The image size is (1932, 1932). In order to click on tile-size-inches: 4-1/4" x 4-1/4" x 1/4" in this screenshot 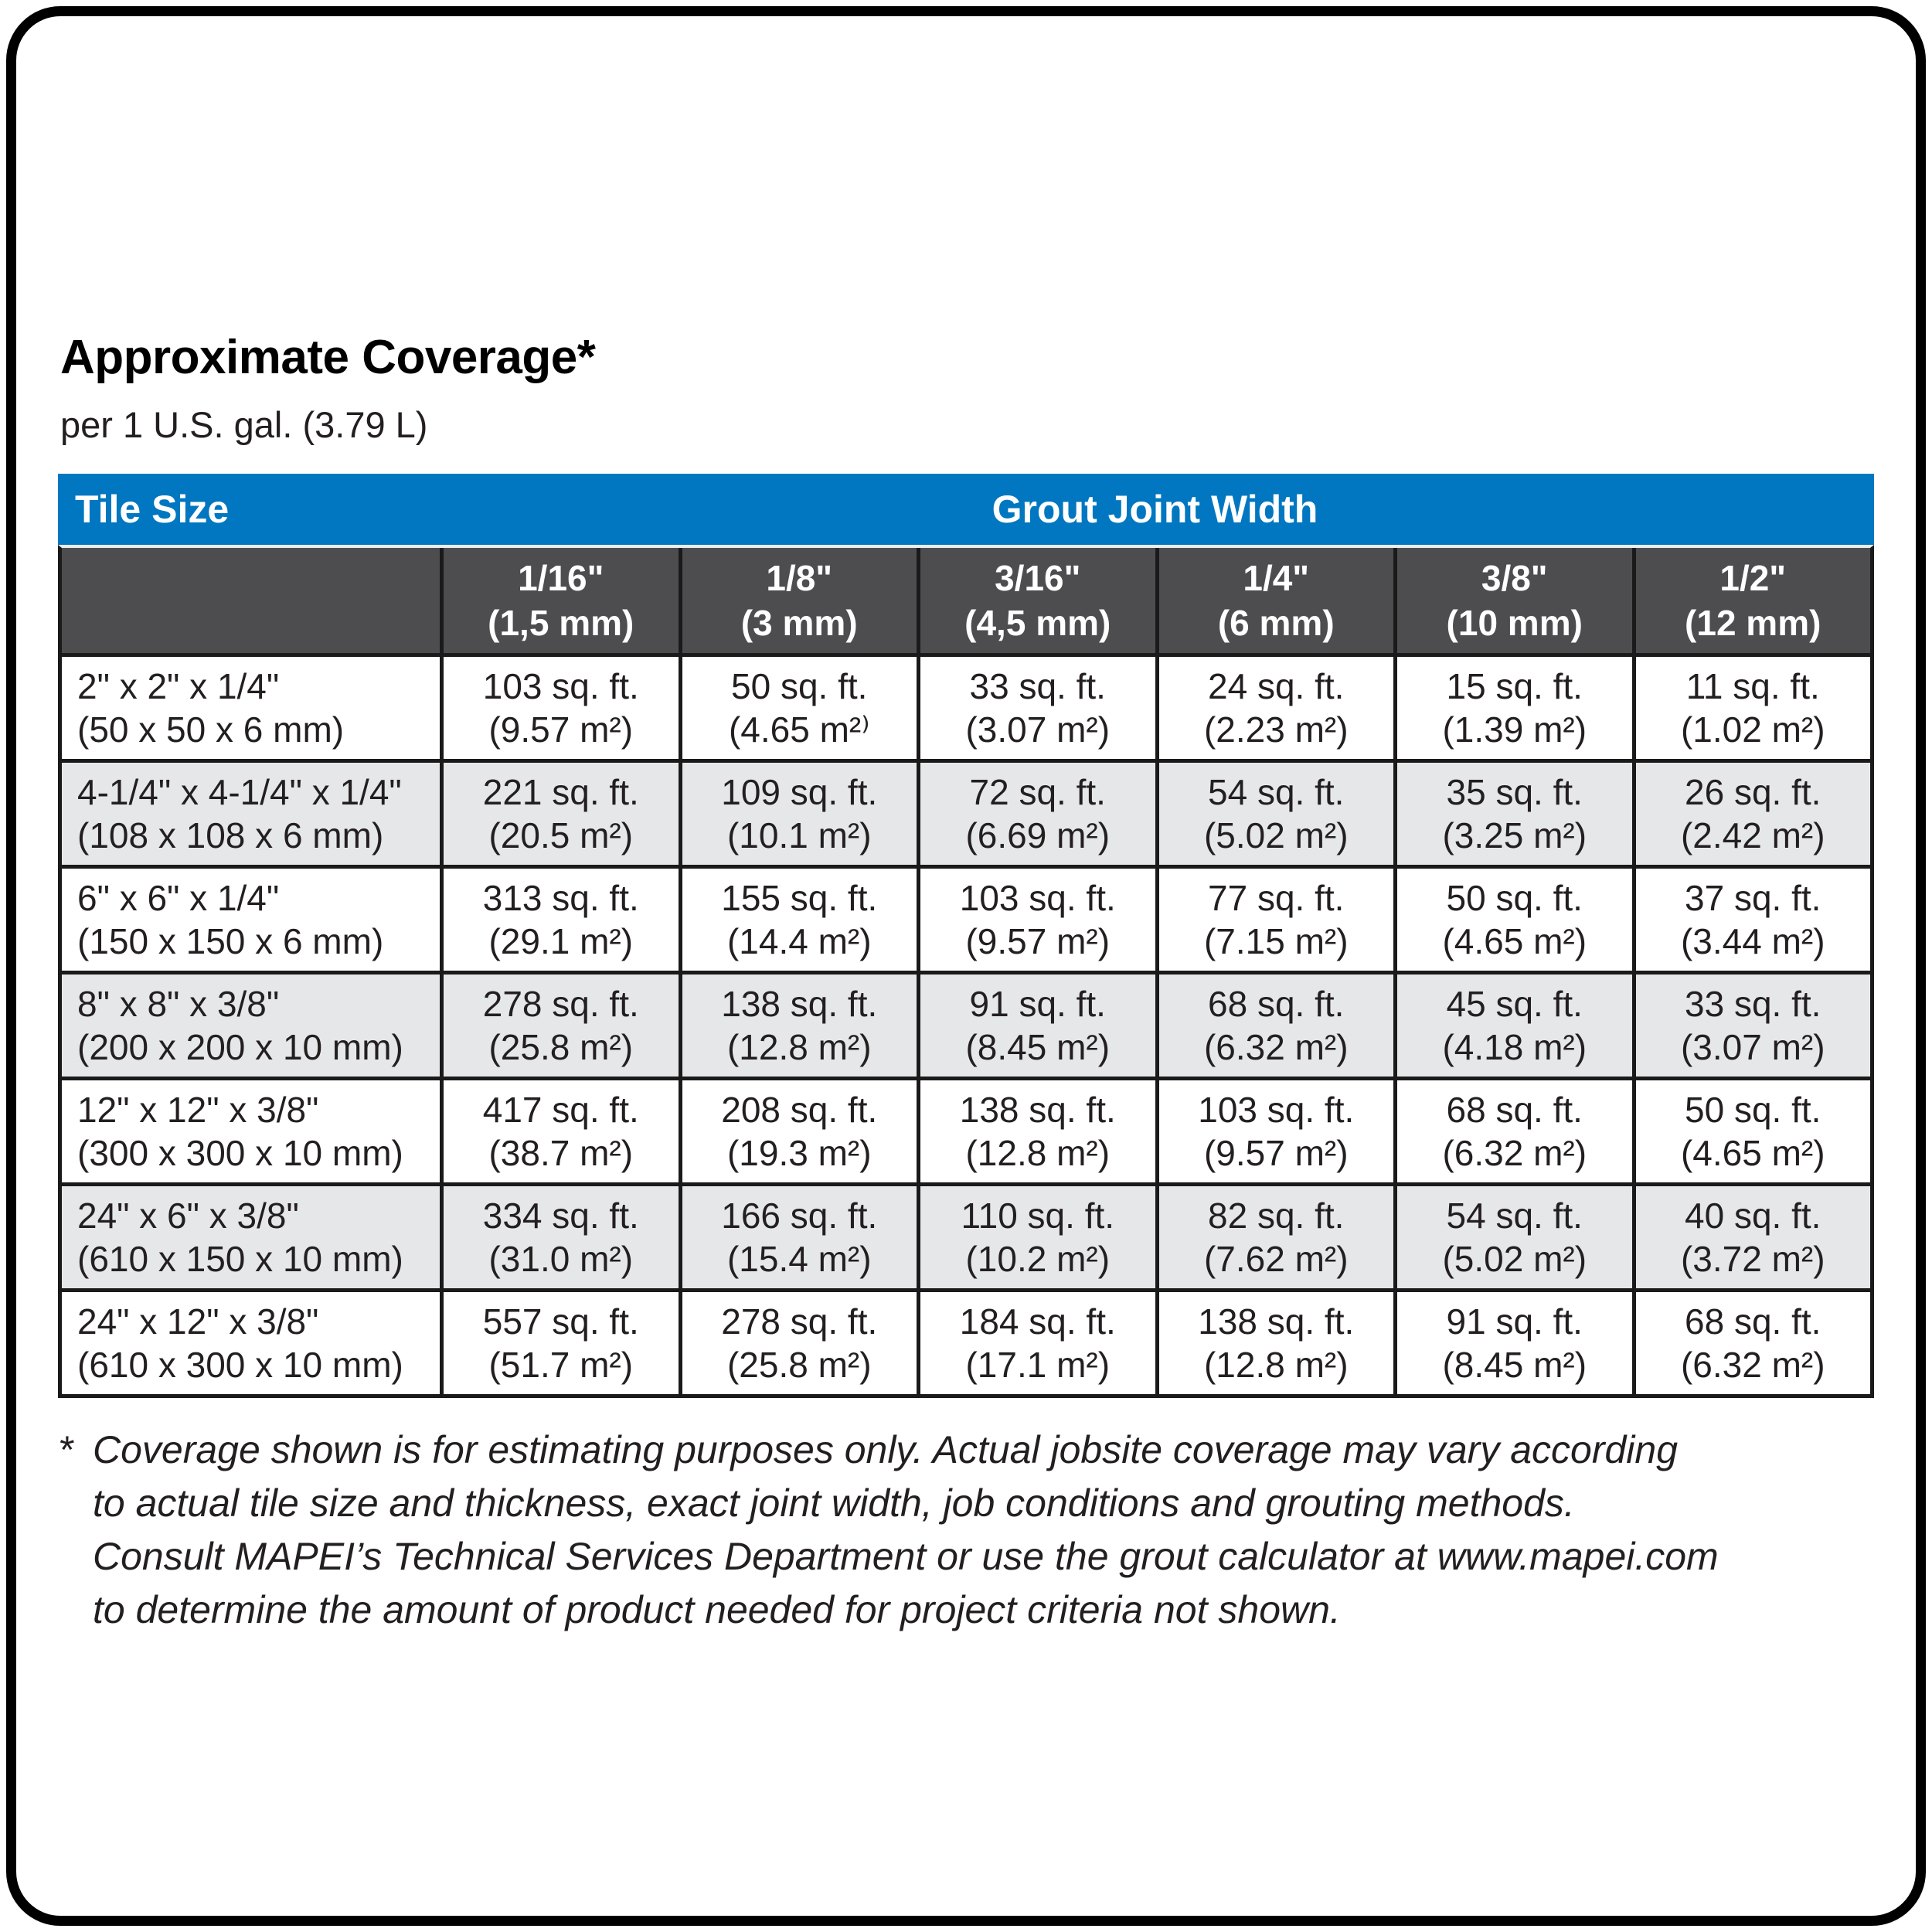, I will do `click(239, 792)`.